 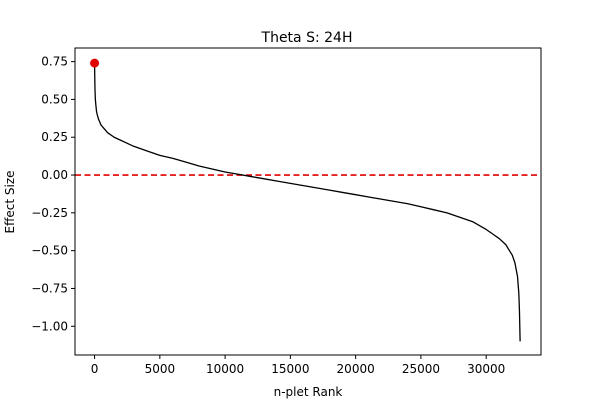 I want to click on x-axis-label: n-plet Rank, so click(x=308, y=392).